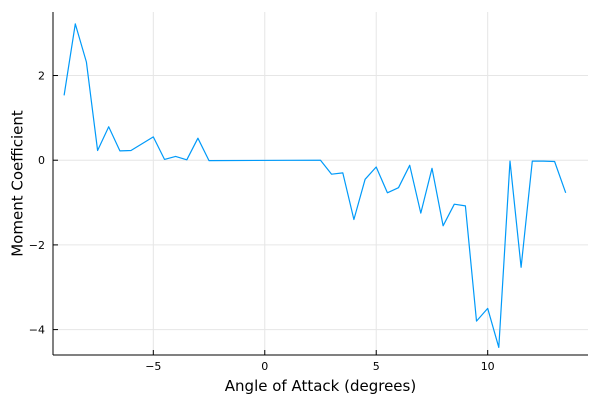 Image resolution: width=600 pixels, height=400 pixels. Describe the element at coordinates (41, 160) in the screenshot. I see `y-tick-label: 0` at that location.